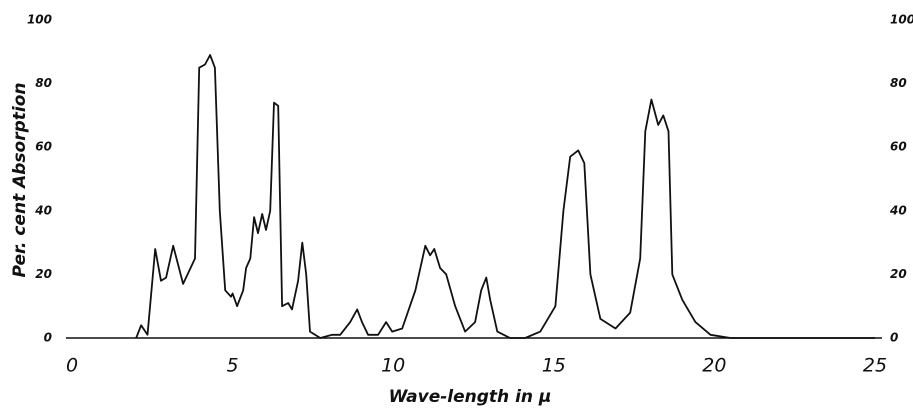  What do you see at coordinates (43, 274) in the screenshot?
I see `y-tick-label: 20` at bounding box center [43, 274].